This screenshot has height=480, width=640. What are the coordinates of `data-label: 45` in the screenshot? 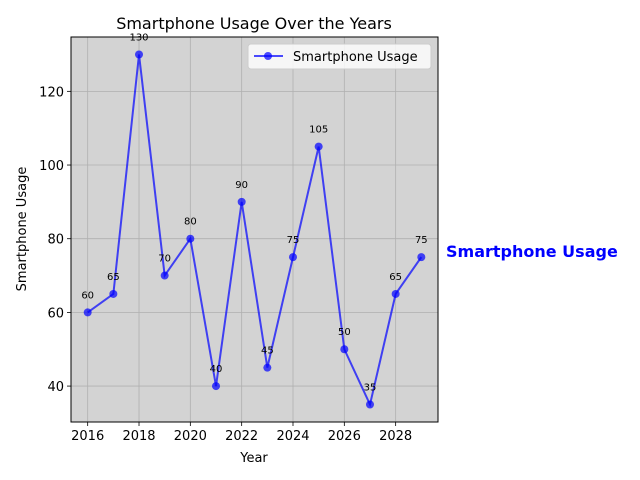 It's located at (267, 351).